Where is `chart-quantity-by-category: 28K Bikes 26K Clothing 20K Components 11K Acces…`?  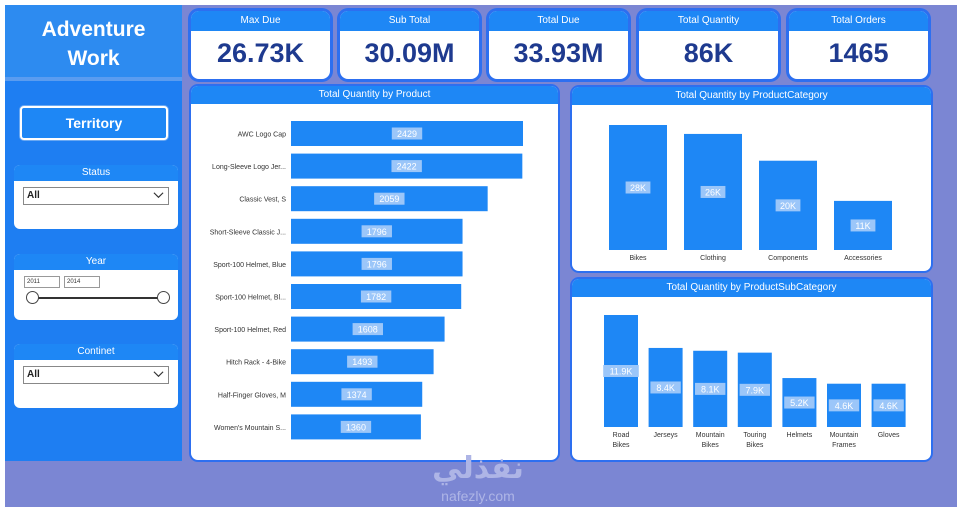 chart-quantity-by-category: 28K Bikes 26K Clothing 20K Components 11K Acces… is located at coordinates (750, 193).